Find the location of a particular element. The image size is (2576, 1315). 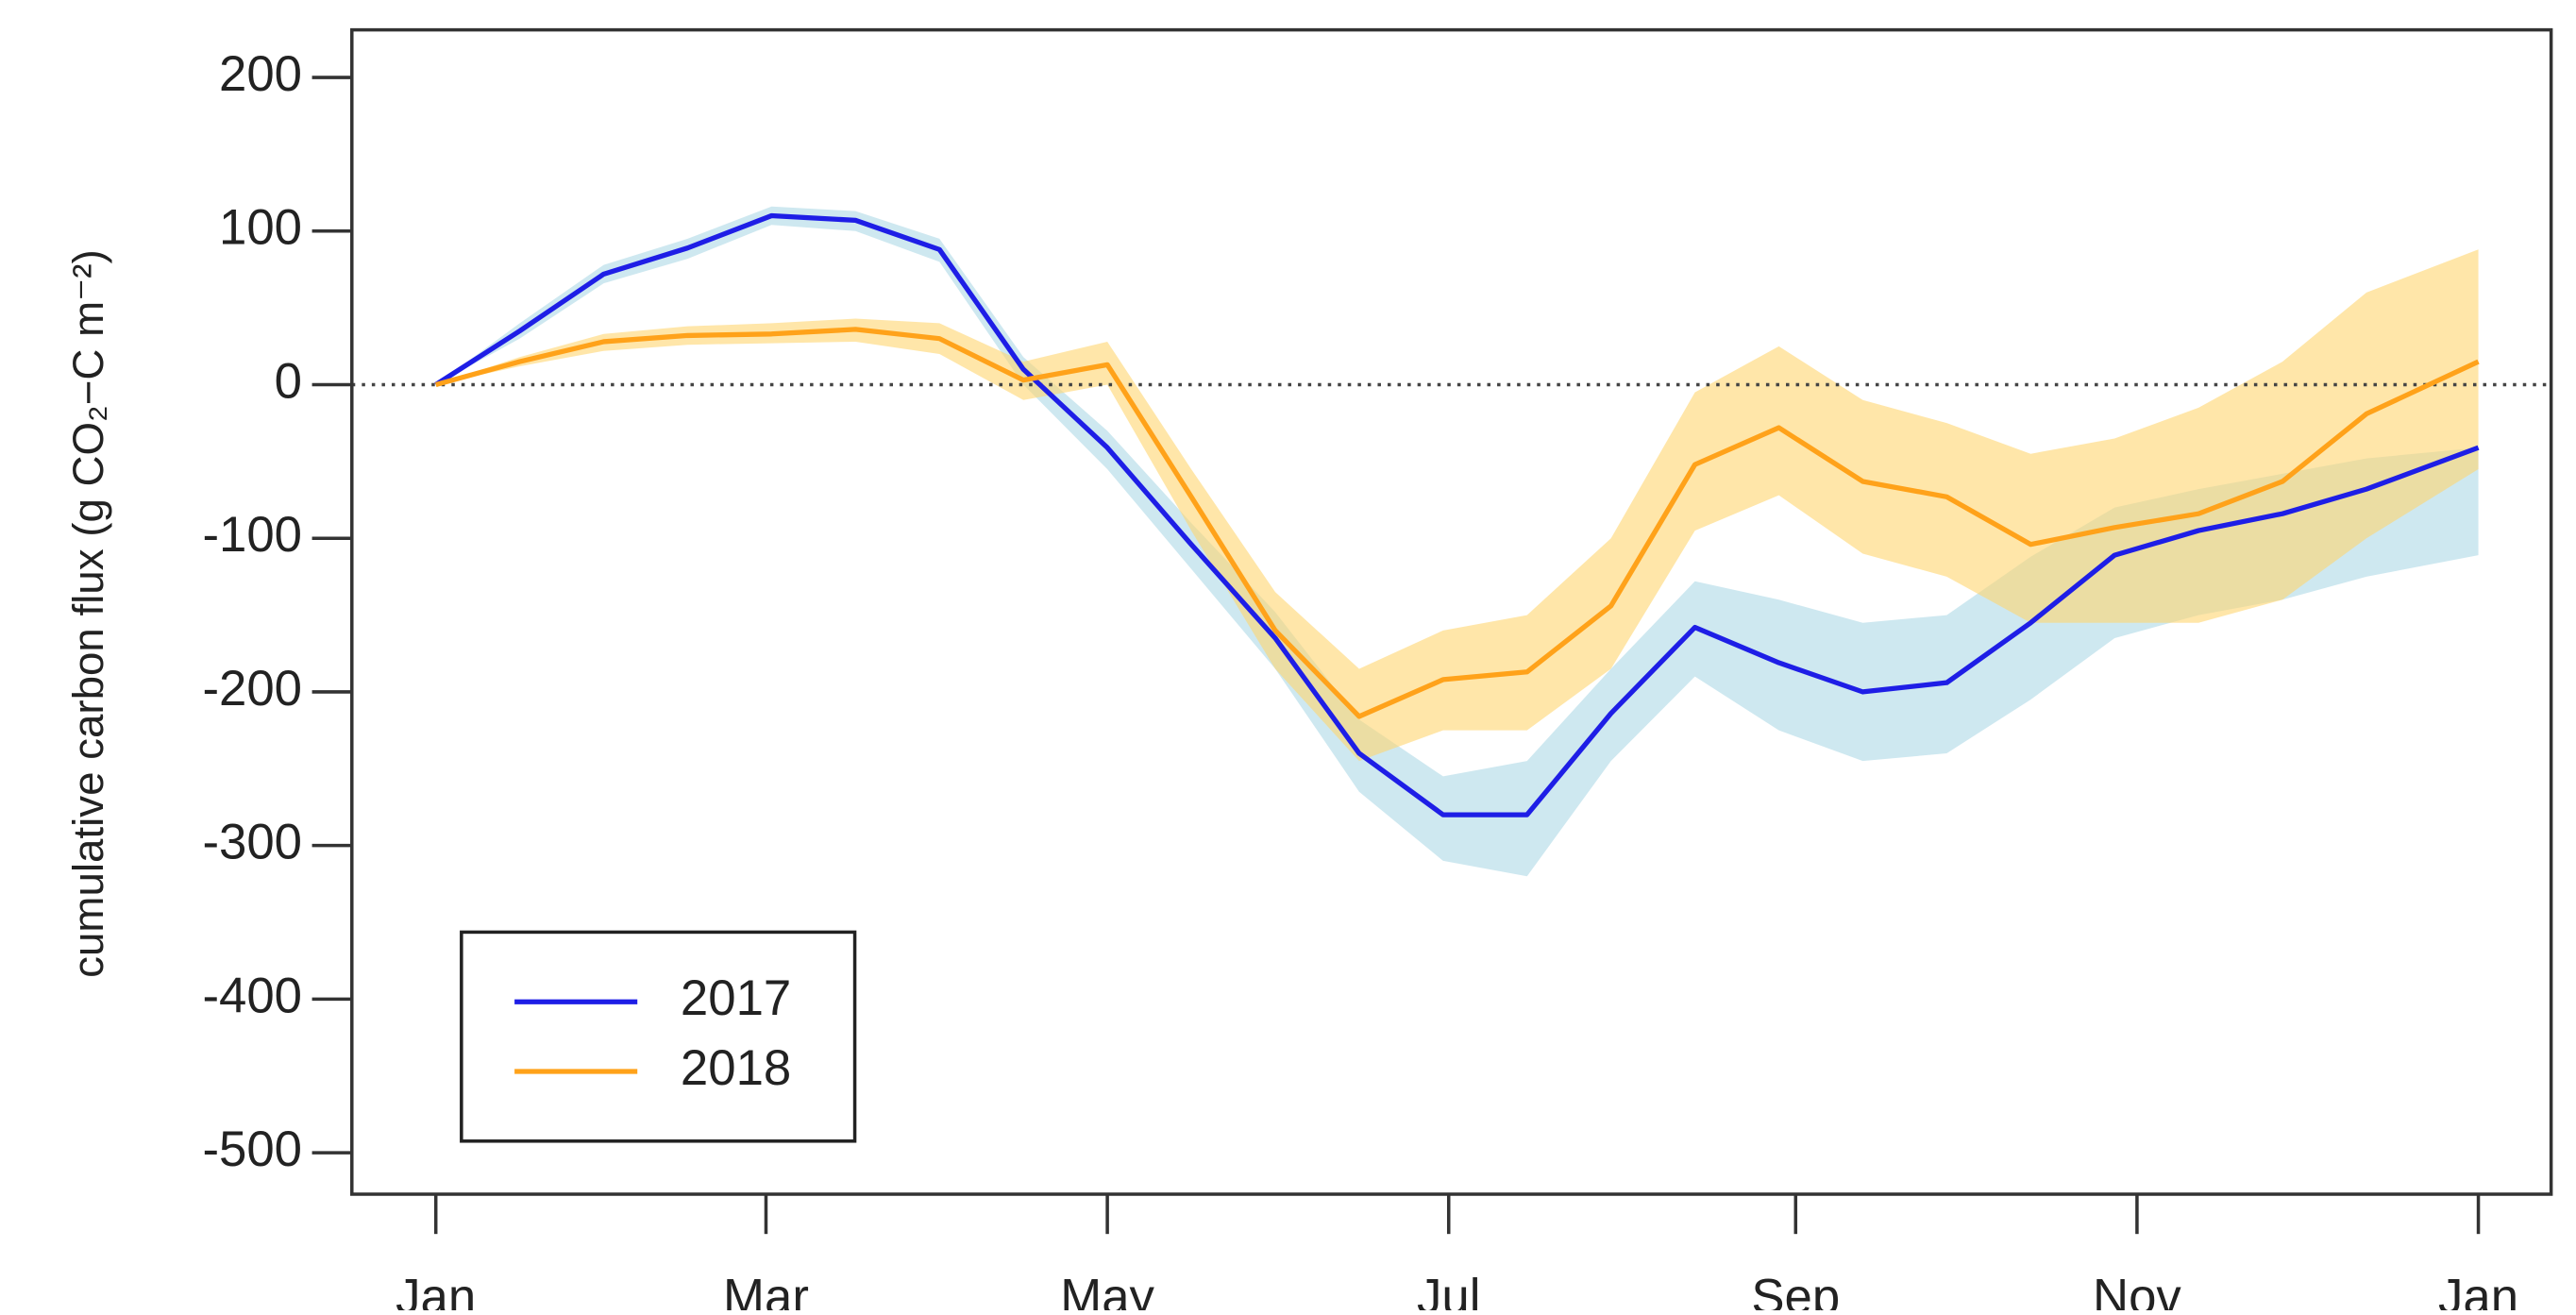

x-tick-label: Mar is located at coordinates (766, 1289).